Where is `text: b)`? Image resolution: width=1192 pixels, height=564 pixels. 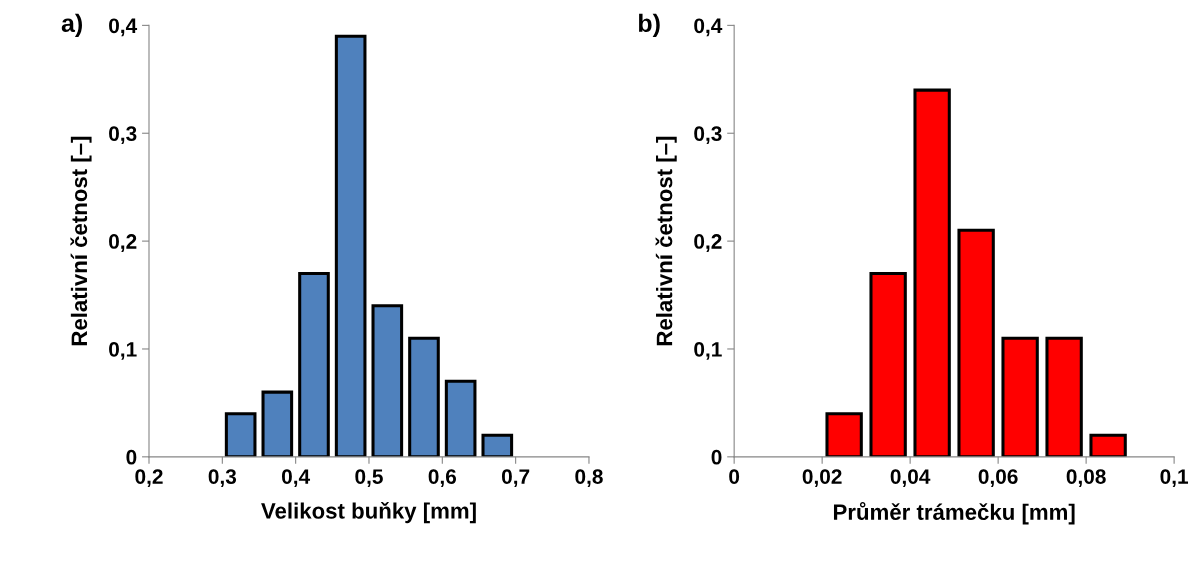 text: b) is located at coordinates (649, 25).